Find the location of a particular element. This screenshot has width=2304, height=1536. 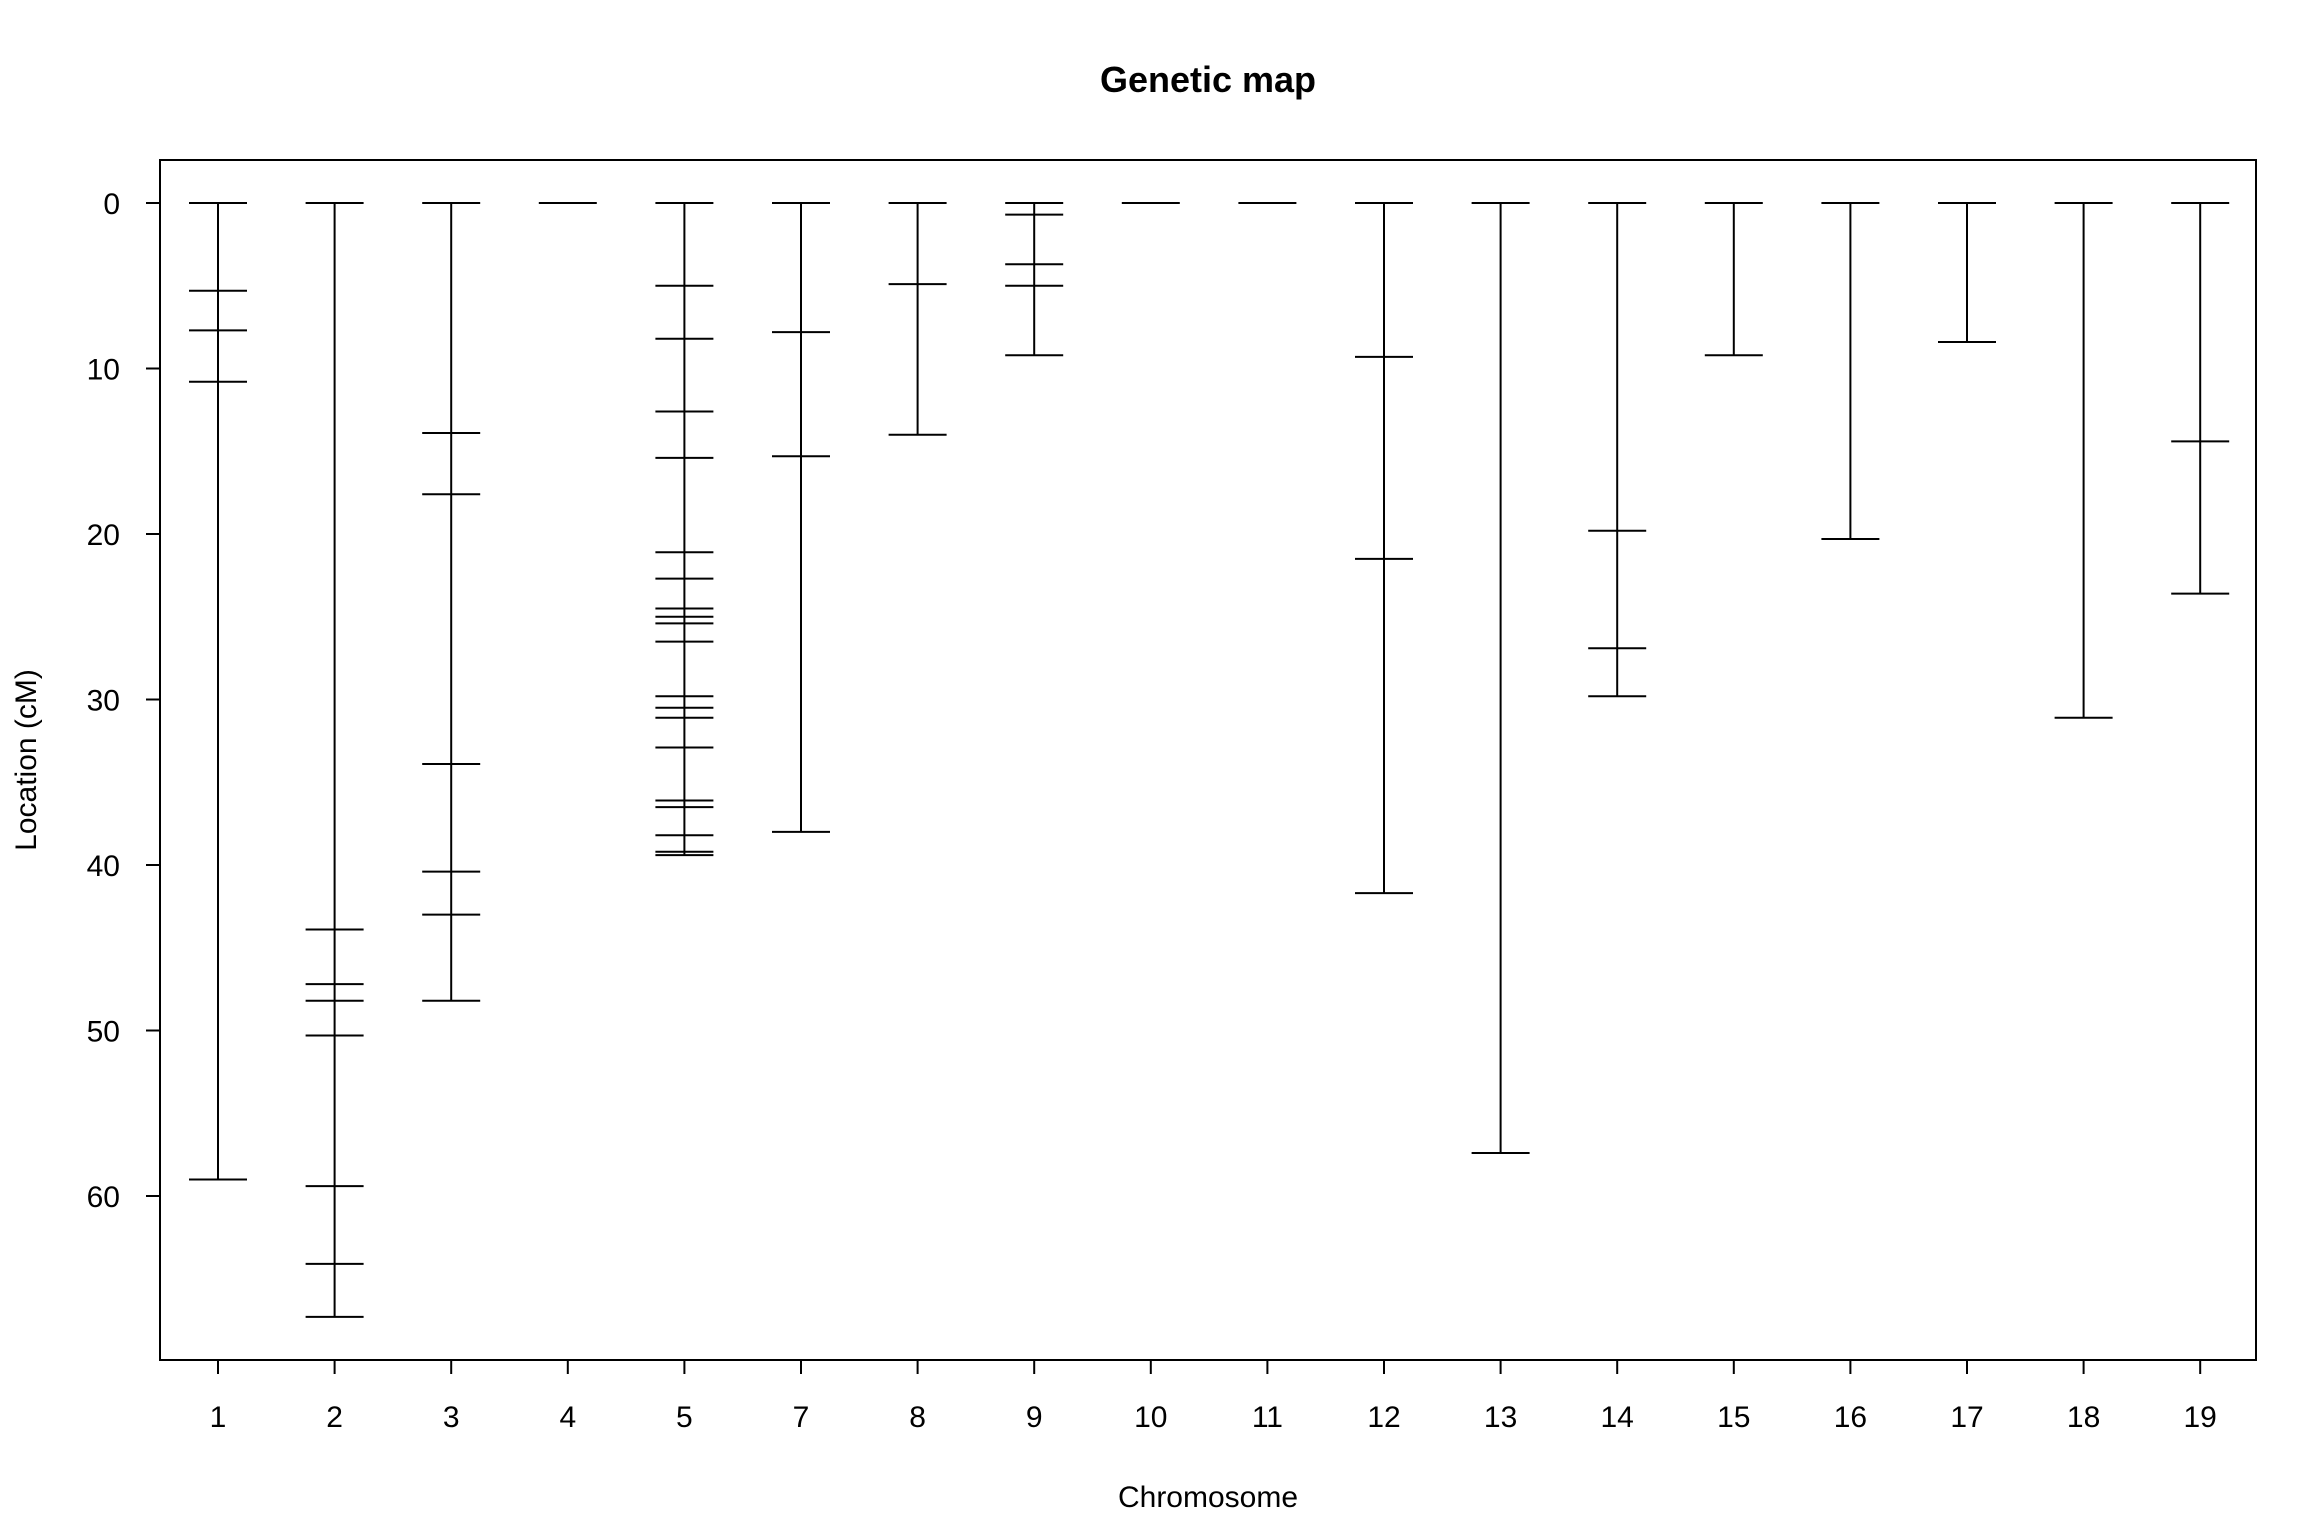

y-tick-label: 50 is located at coordinates (103, 1032).